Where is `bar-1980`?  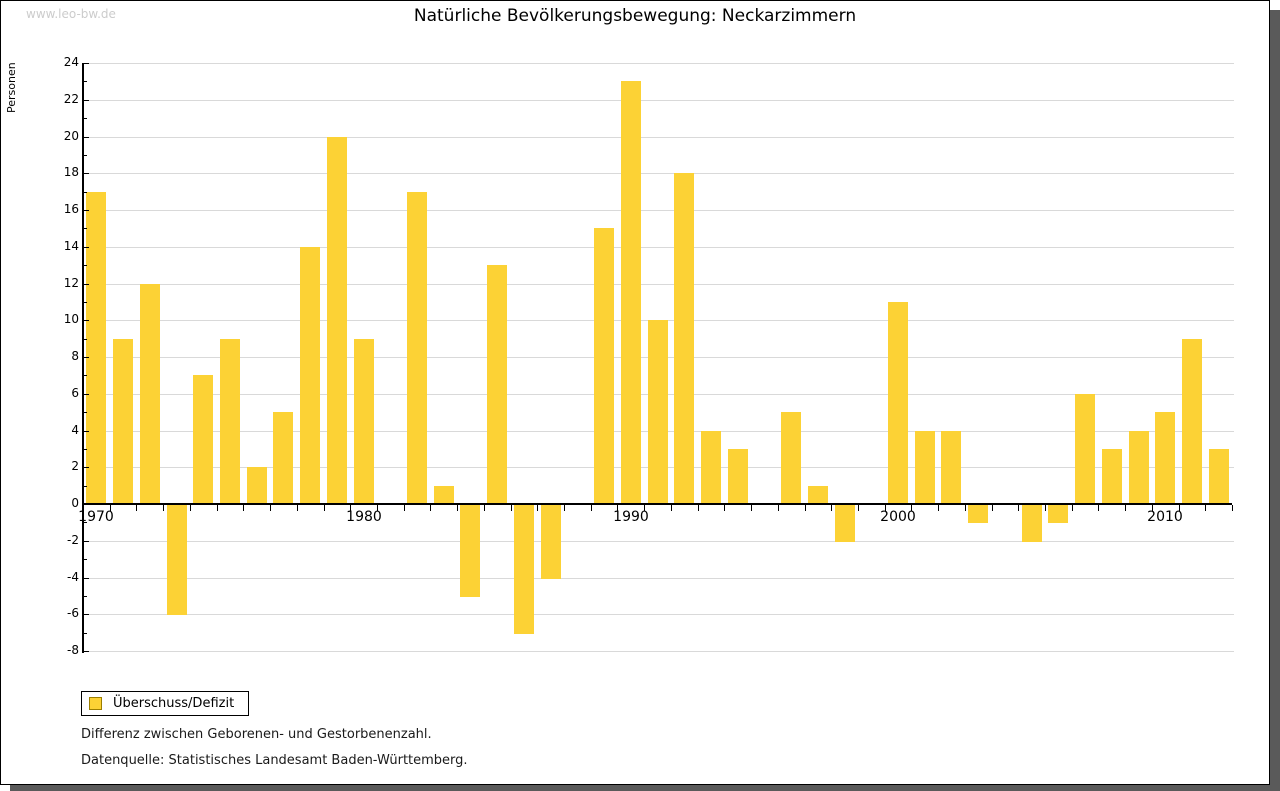 bar-1980 is located at coordinates (364, 421).